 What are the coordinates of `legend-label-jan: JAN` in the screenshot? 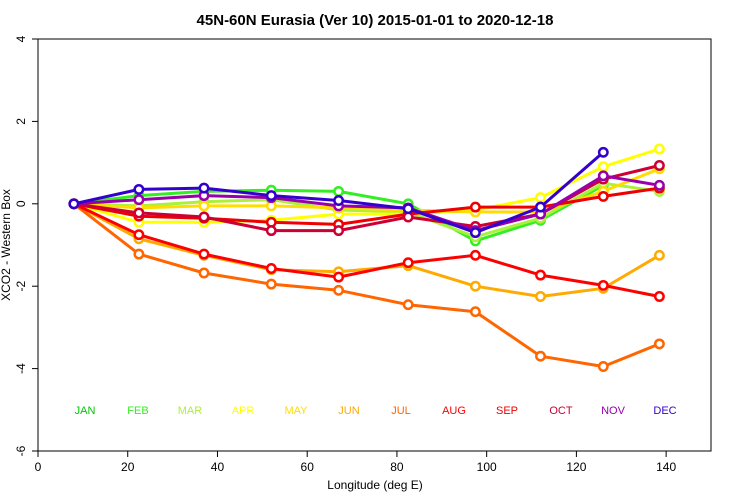 It's located at (85, 411).